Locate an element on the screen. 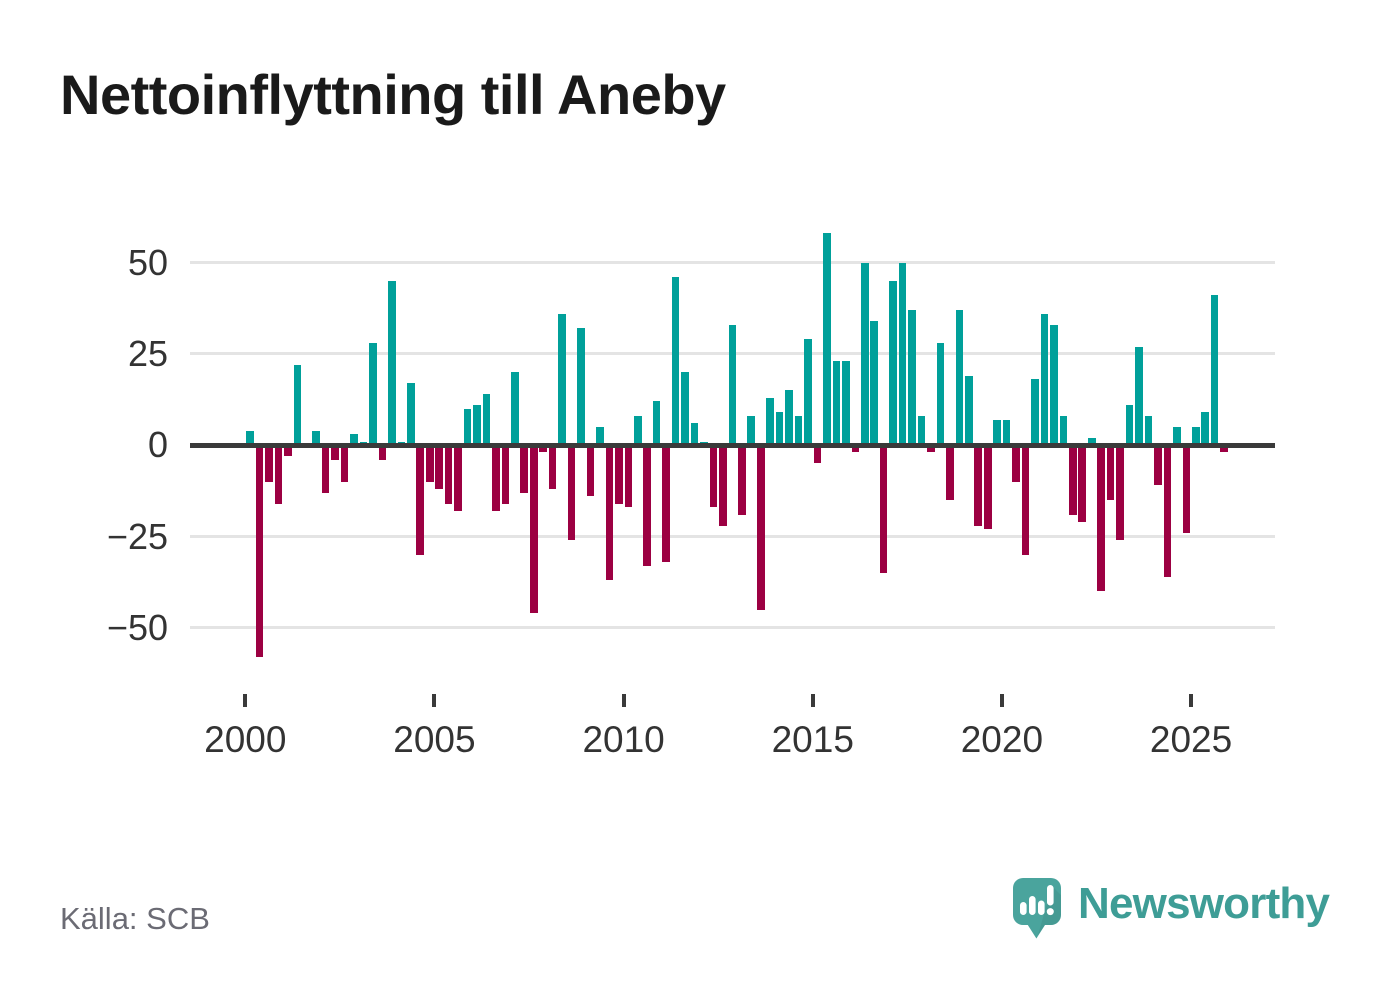  bar-2011Q2 is located at coordinates (675, 361).